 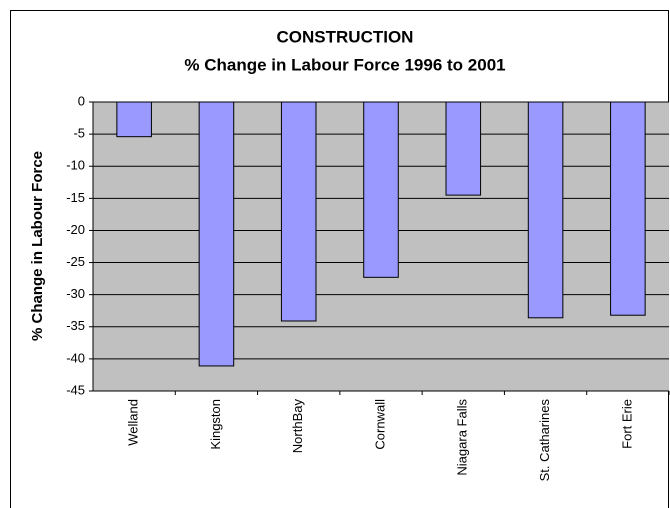 What do you see at coordinates (79, 133) in the screenshot?
I see `y-tick-label: -5` at bounding box center [79, 133].